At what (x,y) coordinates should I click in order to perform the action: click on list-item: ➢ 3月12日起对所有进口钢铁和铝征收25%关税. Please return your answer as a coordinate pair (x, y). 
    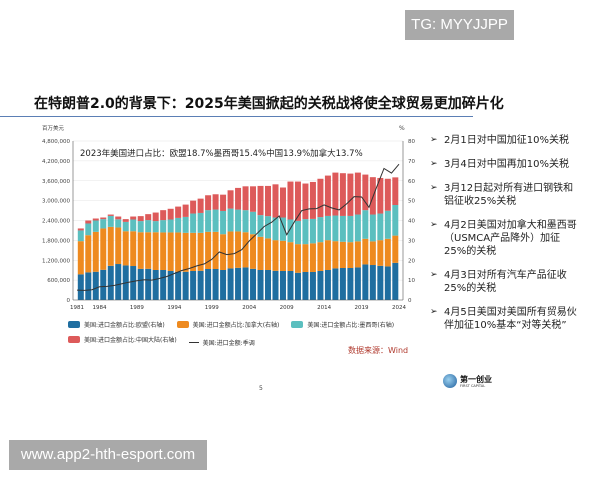
    Looking at the image, I should click on (505, 195).